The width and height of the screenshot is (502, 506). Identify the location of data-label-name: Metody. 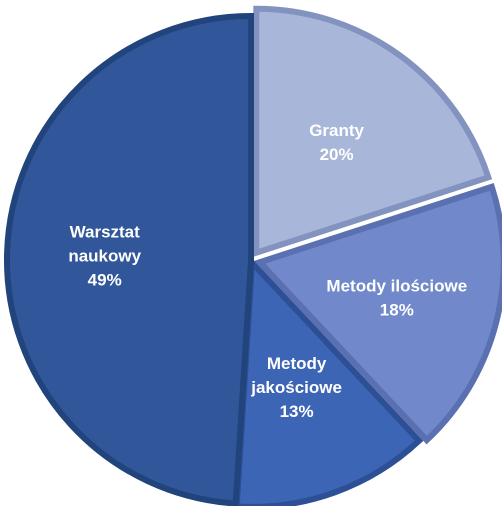
(297, 363).